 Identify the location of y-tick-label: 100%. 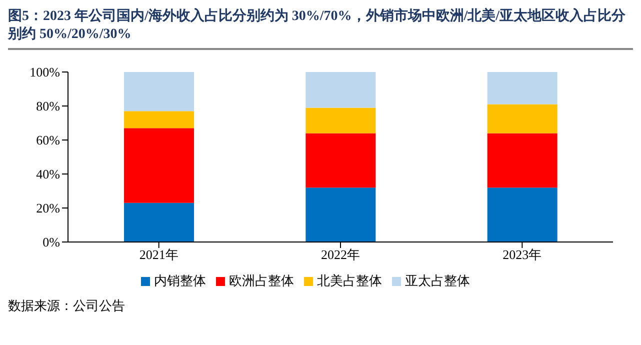
(45, 72).